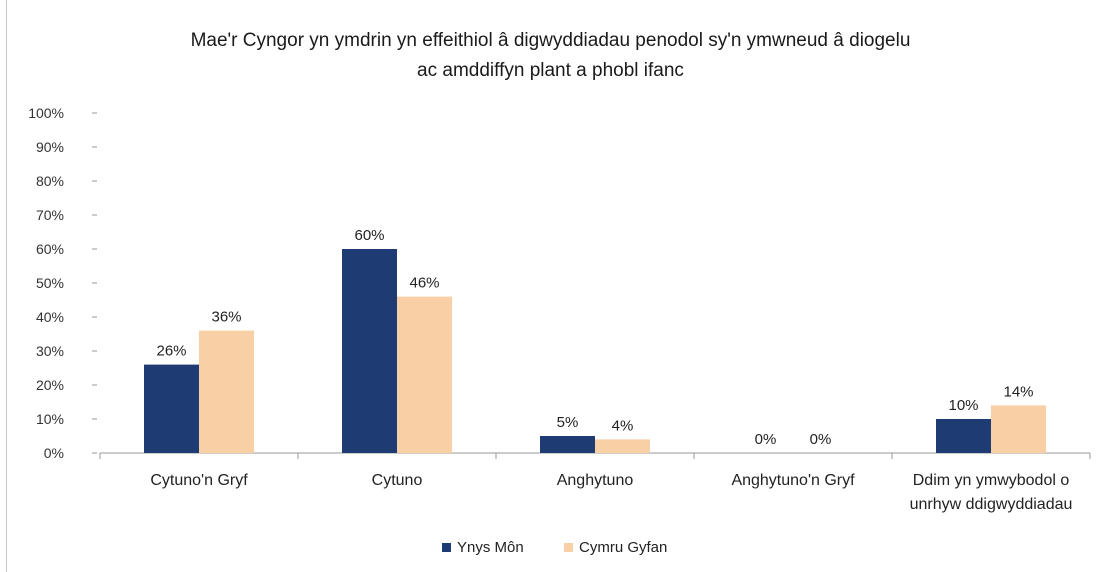  What do you see at coordinates (50, 419) in the screenshot?
I see `y-tick-label: 10%` at bounding box center [50, 419].